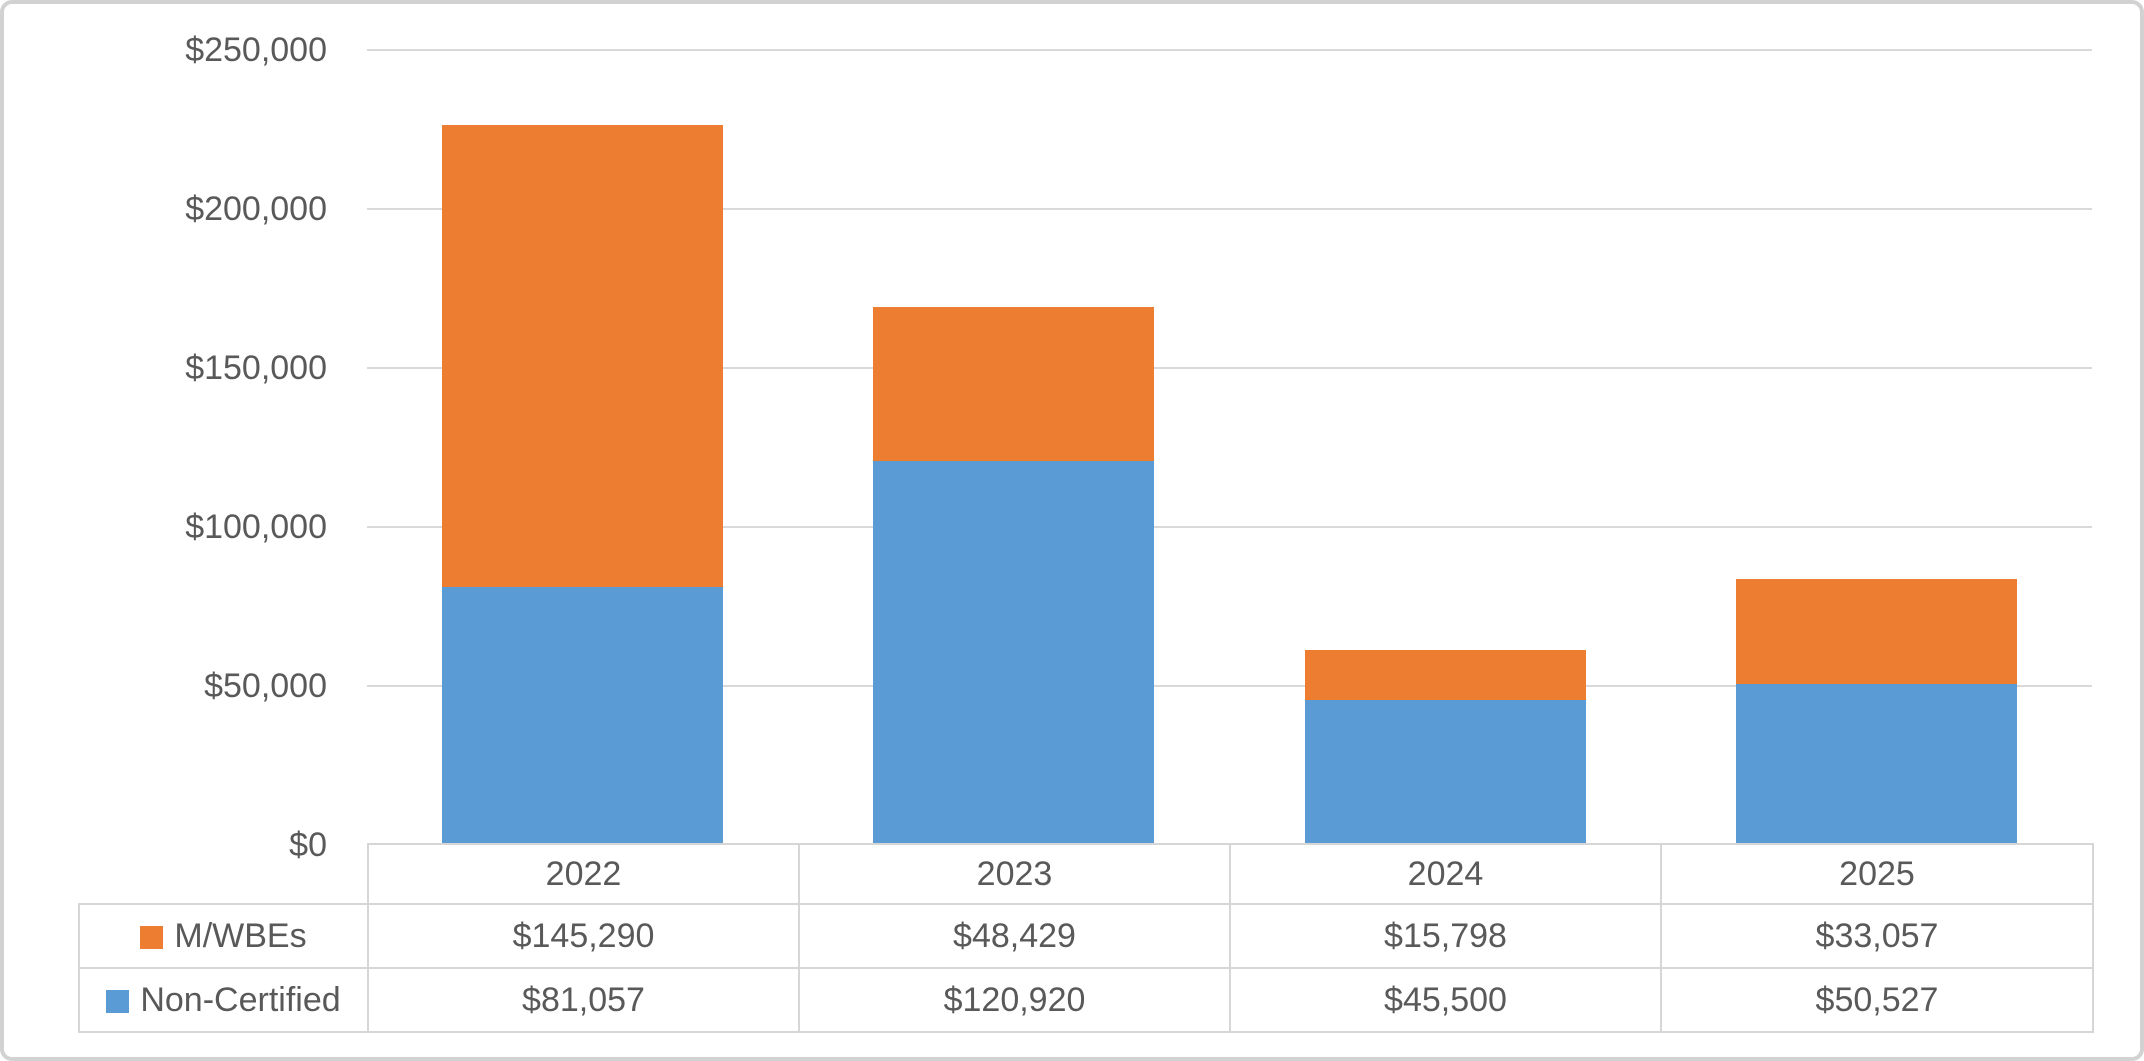  I want to click on table-value-cell: $145,290, so click(583, 936).